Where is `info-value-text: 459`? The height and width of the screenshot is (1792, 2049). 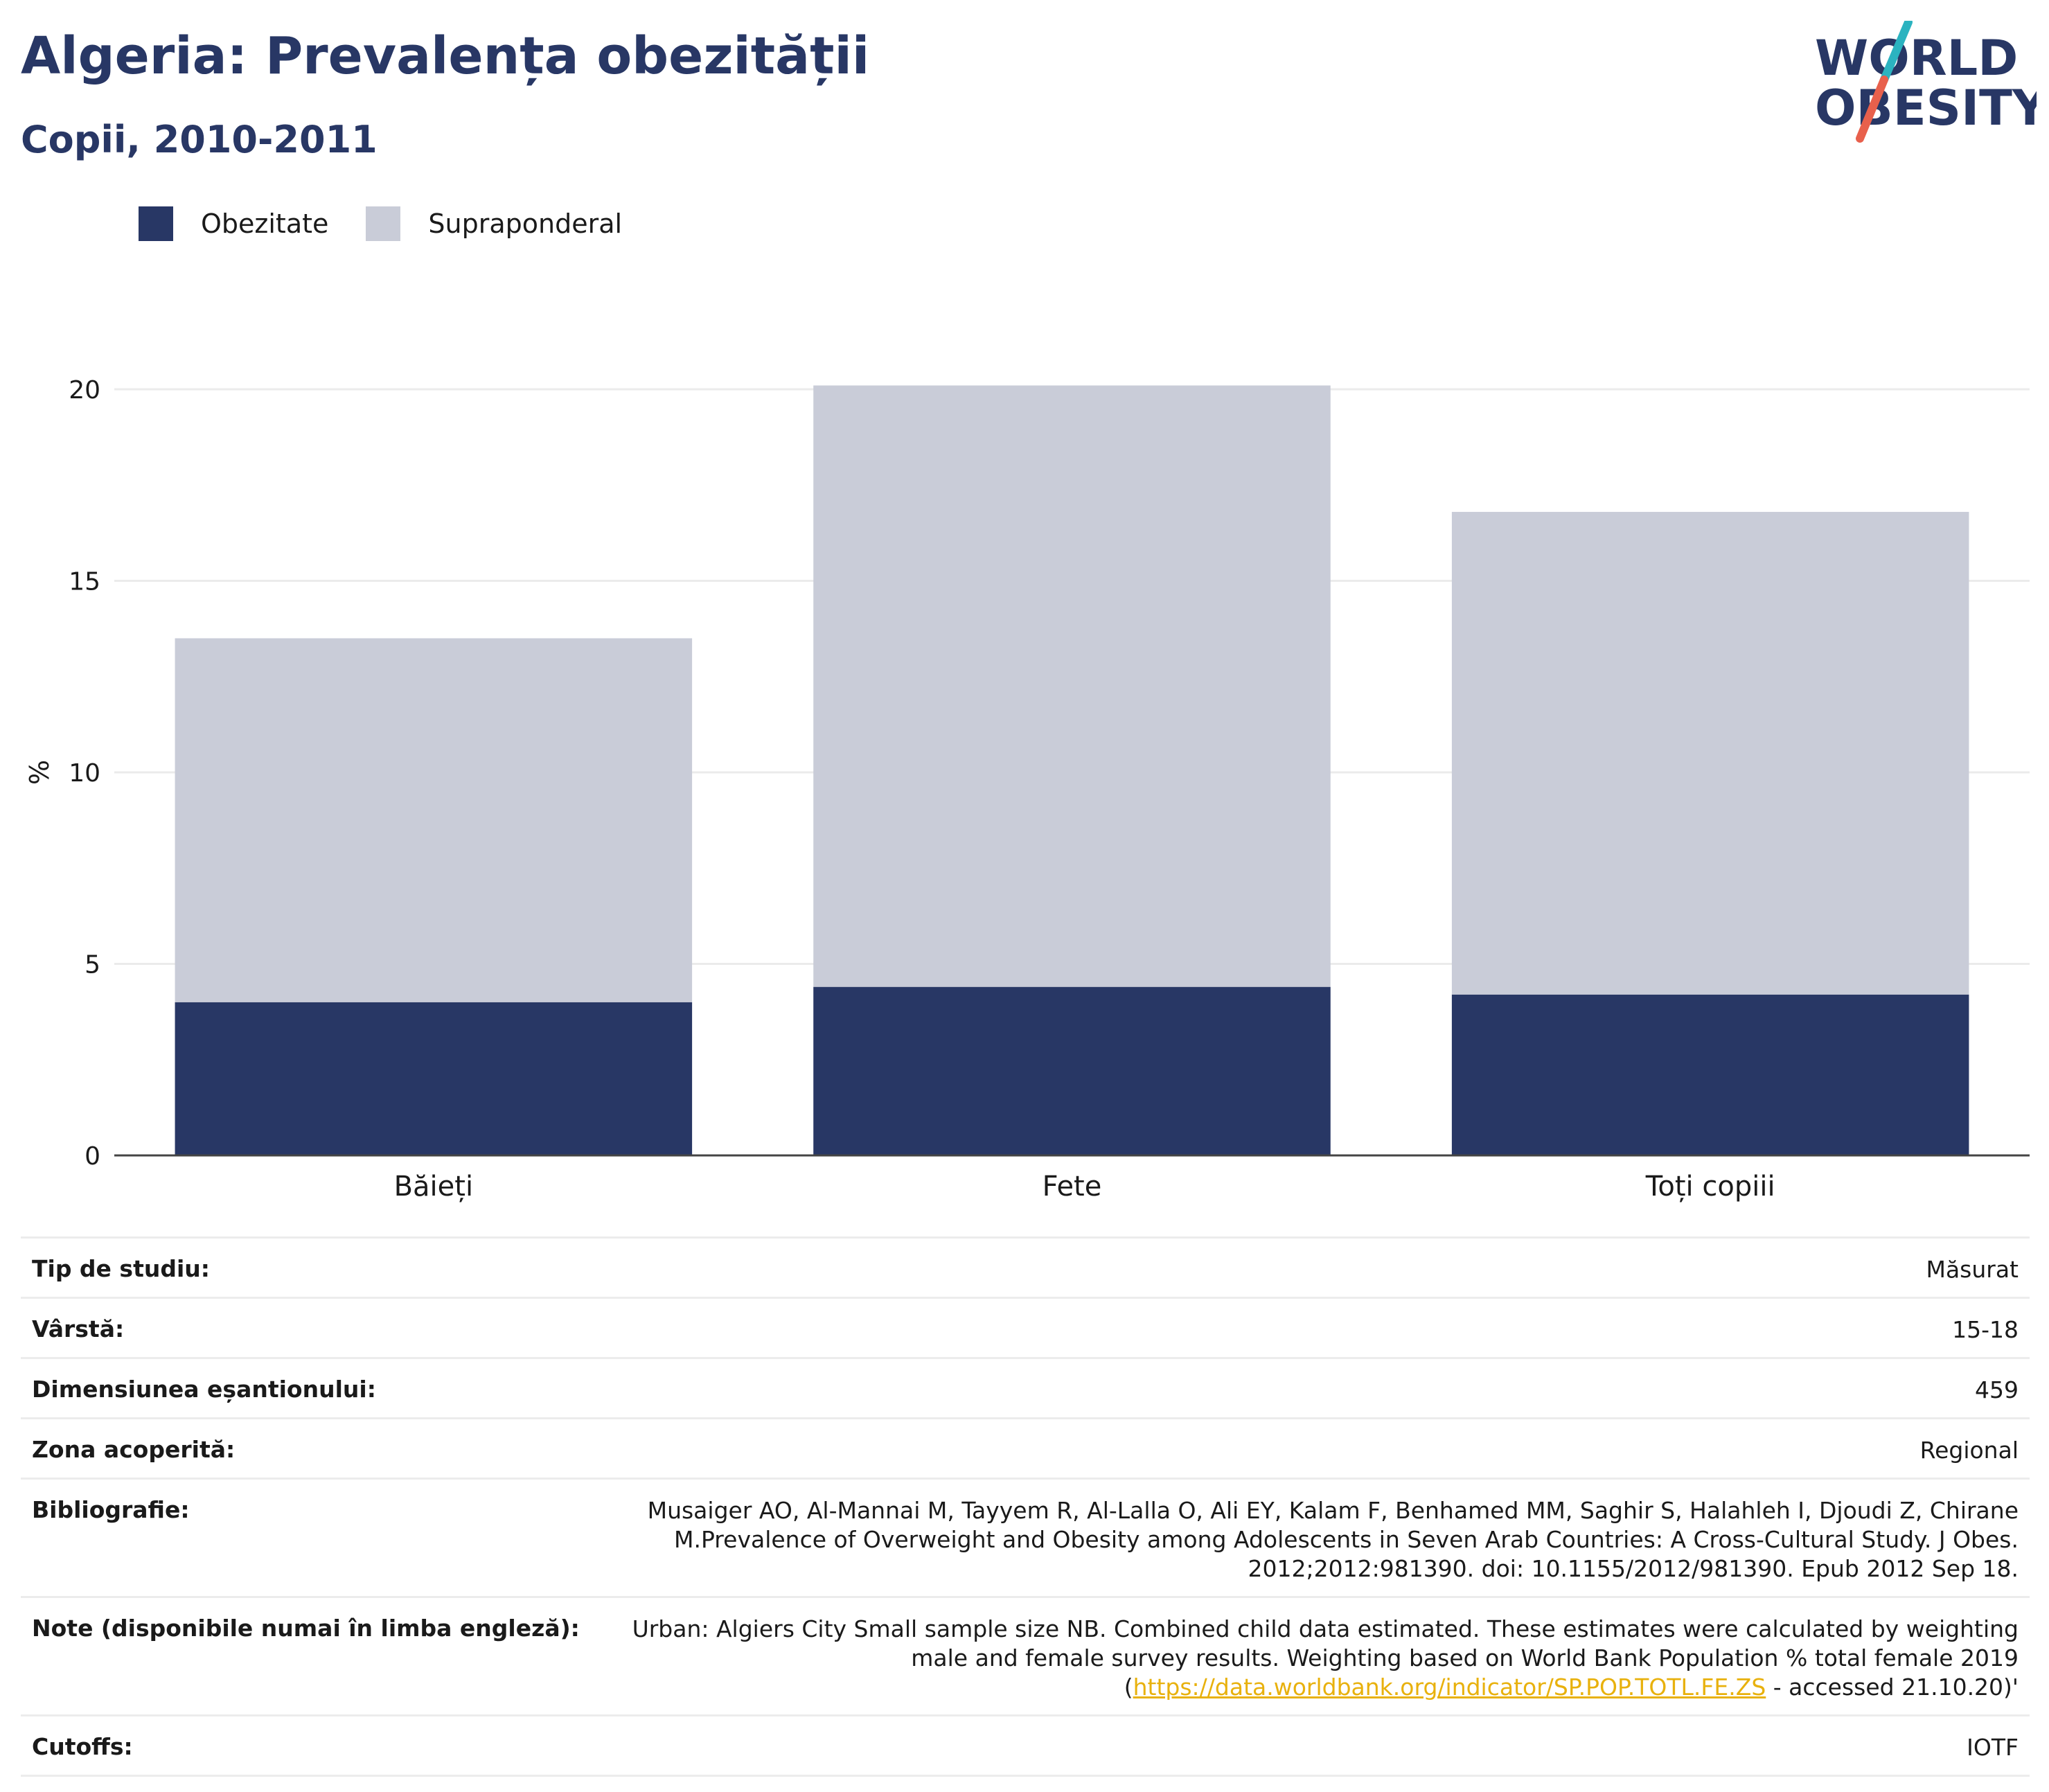 info-value-text: 459 is located at coordinates (1997, 1389).